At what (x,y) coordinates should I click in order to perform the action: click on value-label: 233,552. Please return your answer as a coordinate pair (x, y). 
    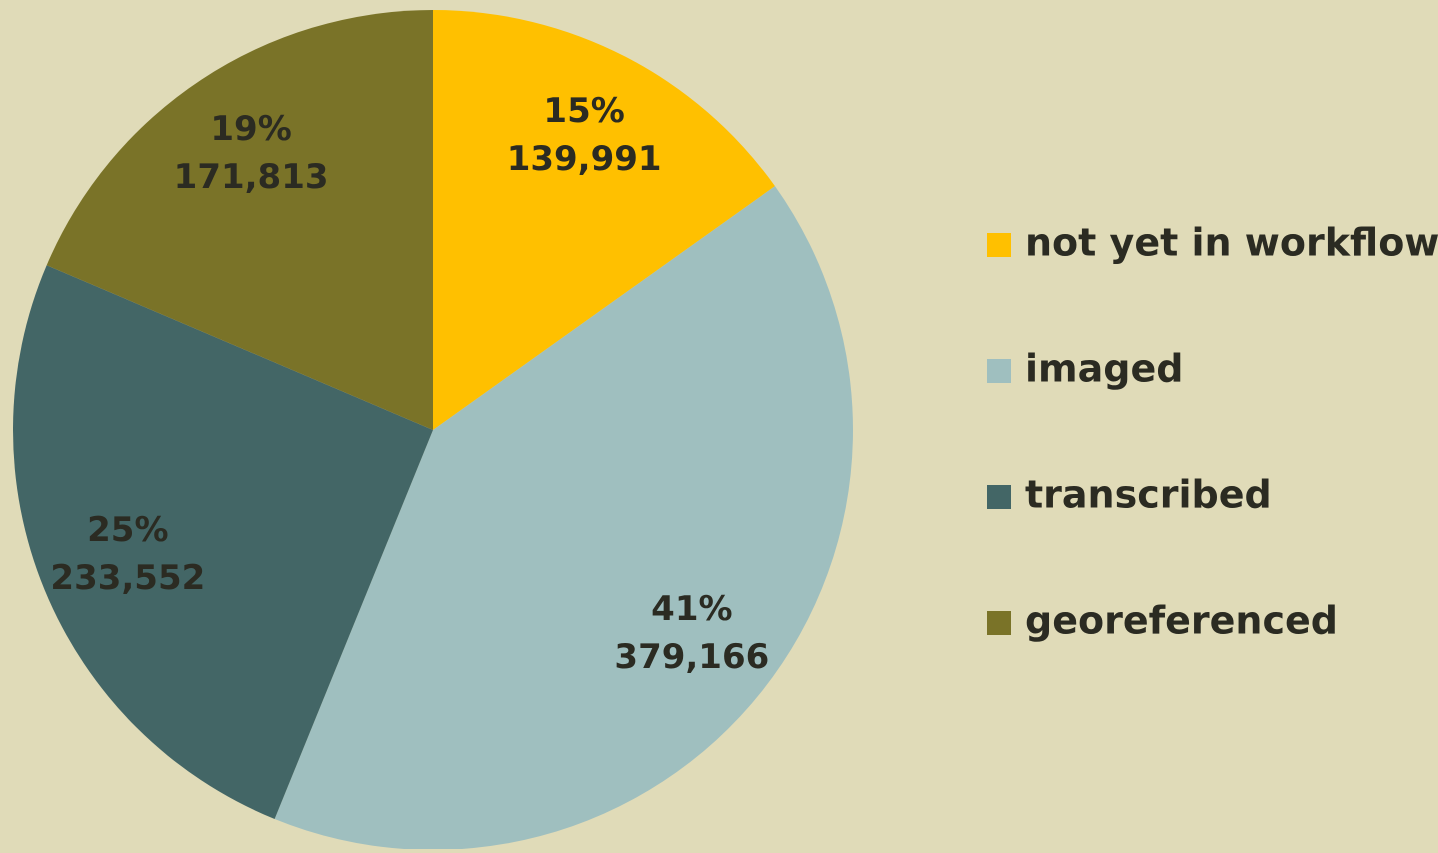
    Looking at the image, I should click on (127, 578).